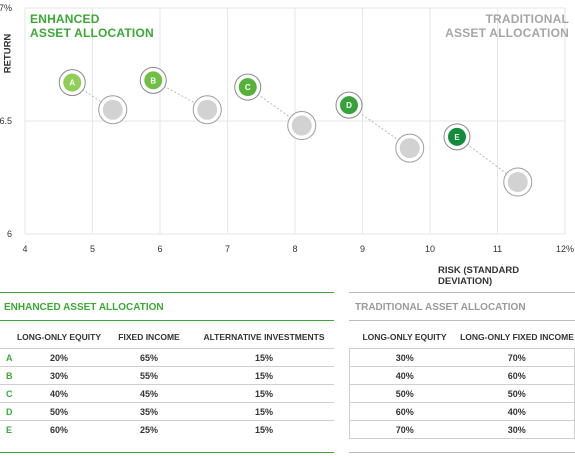  Describe the element at coordinates (92, 33) in the screenshot. I see `legend-enhanced-line2: ASSET ALLOCATION` at that location.